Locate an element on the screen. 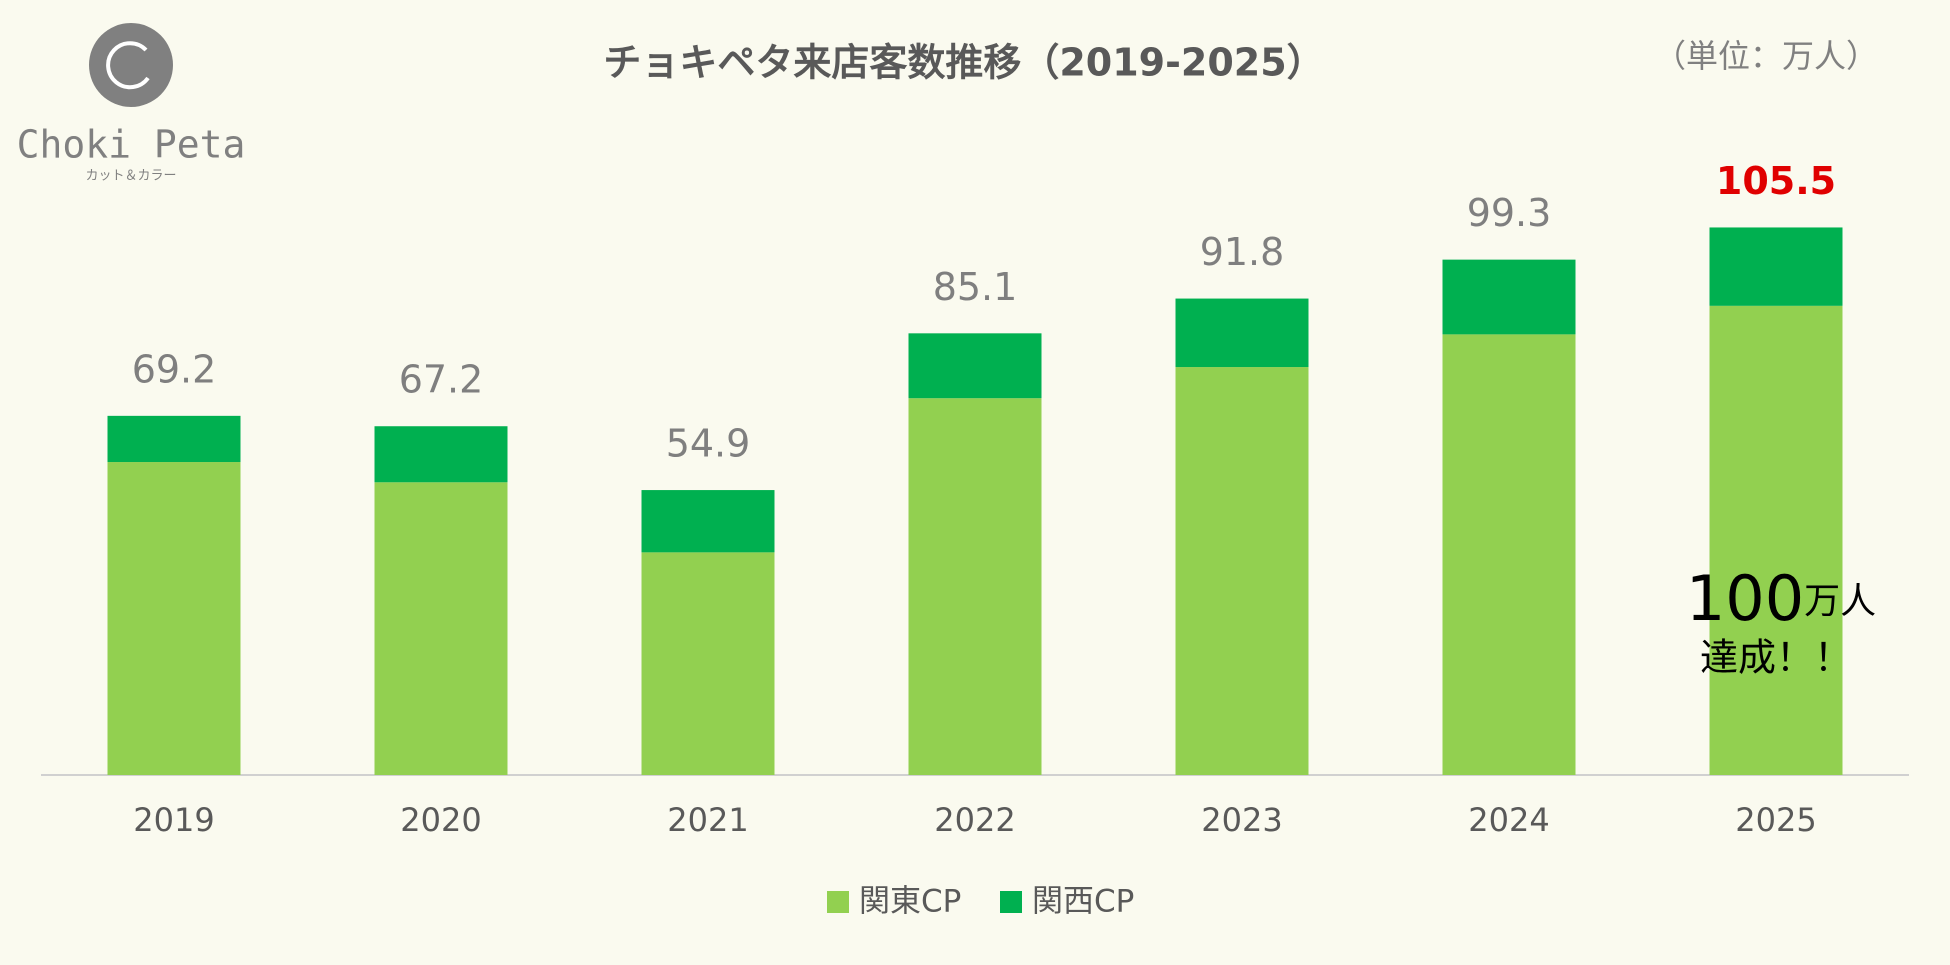 The image size is (1950, 965). annotation-text: 達成！！ is located at coordinates (1776, 658).